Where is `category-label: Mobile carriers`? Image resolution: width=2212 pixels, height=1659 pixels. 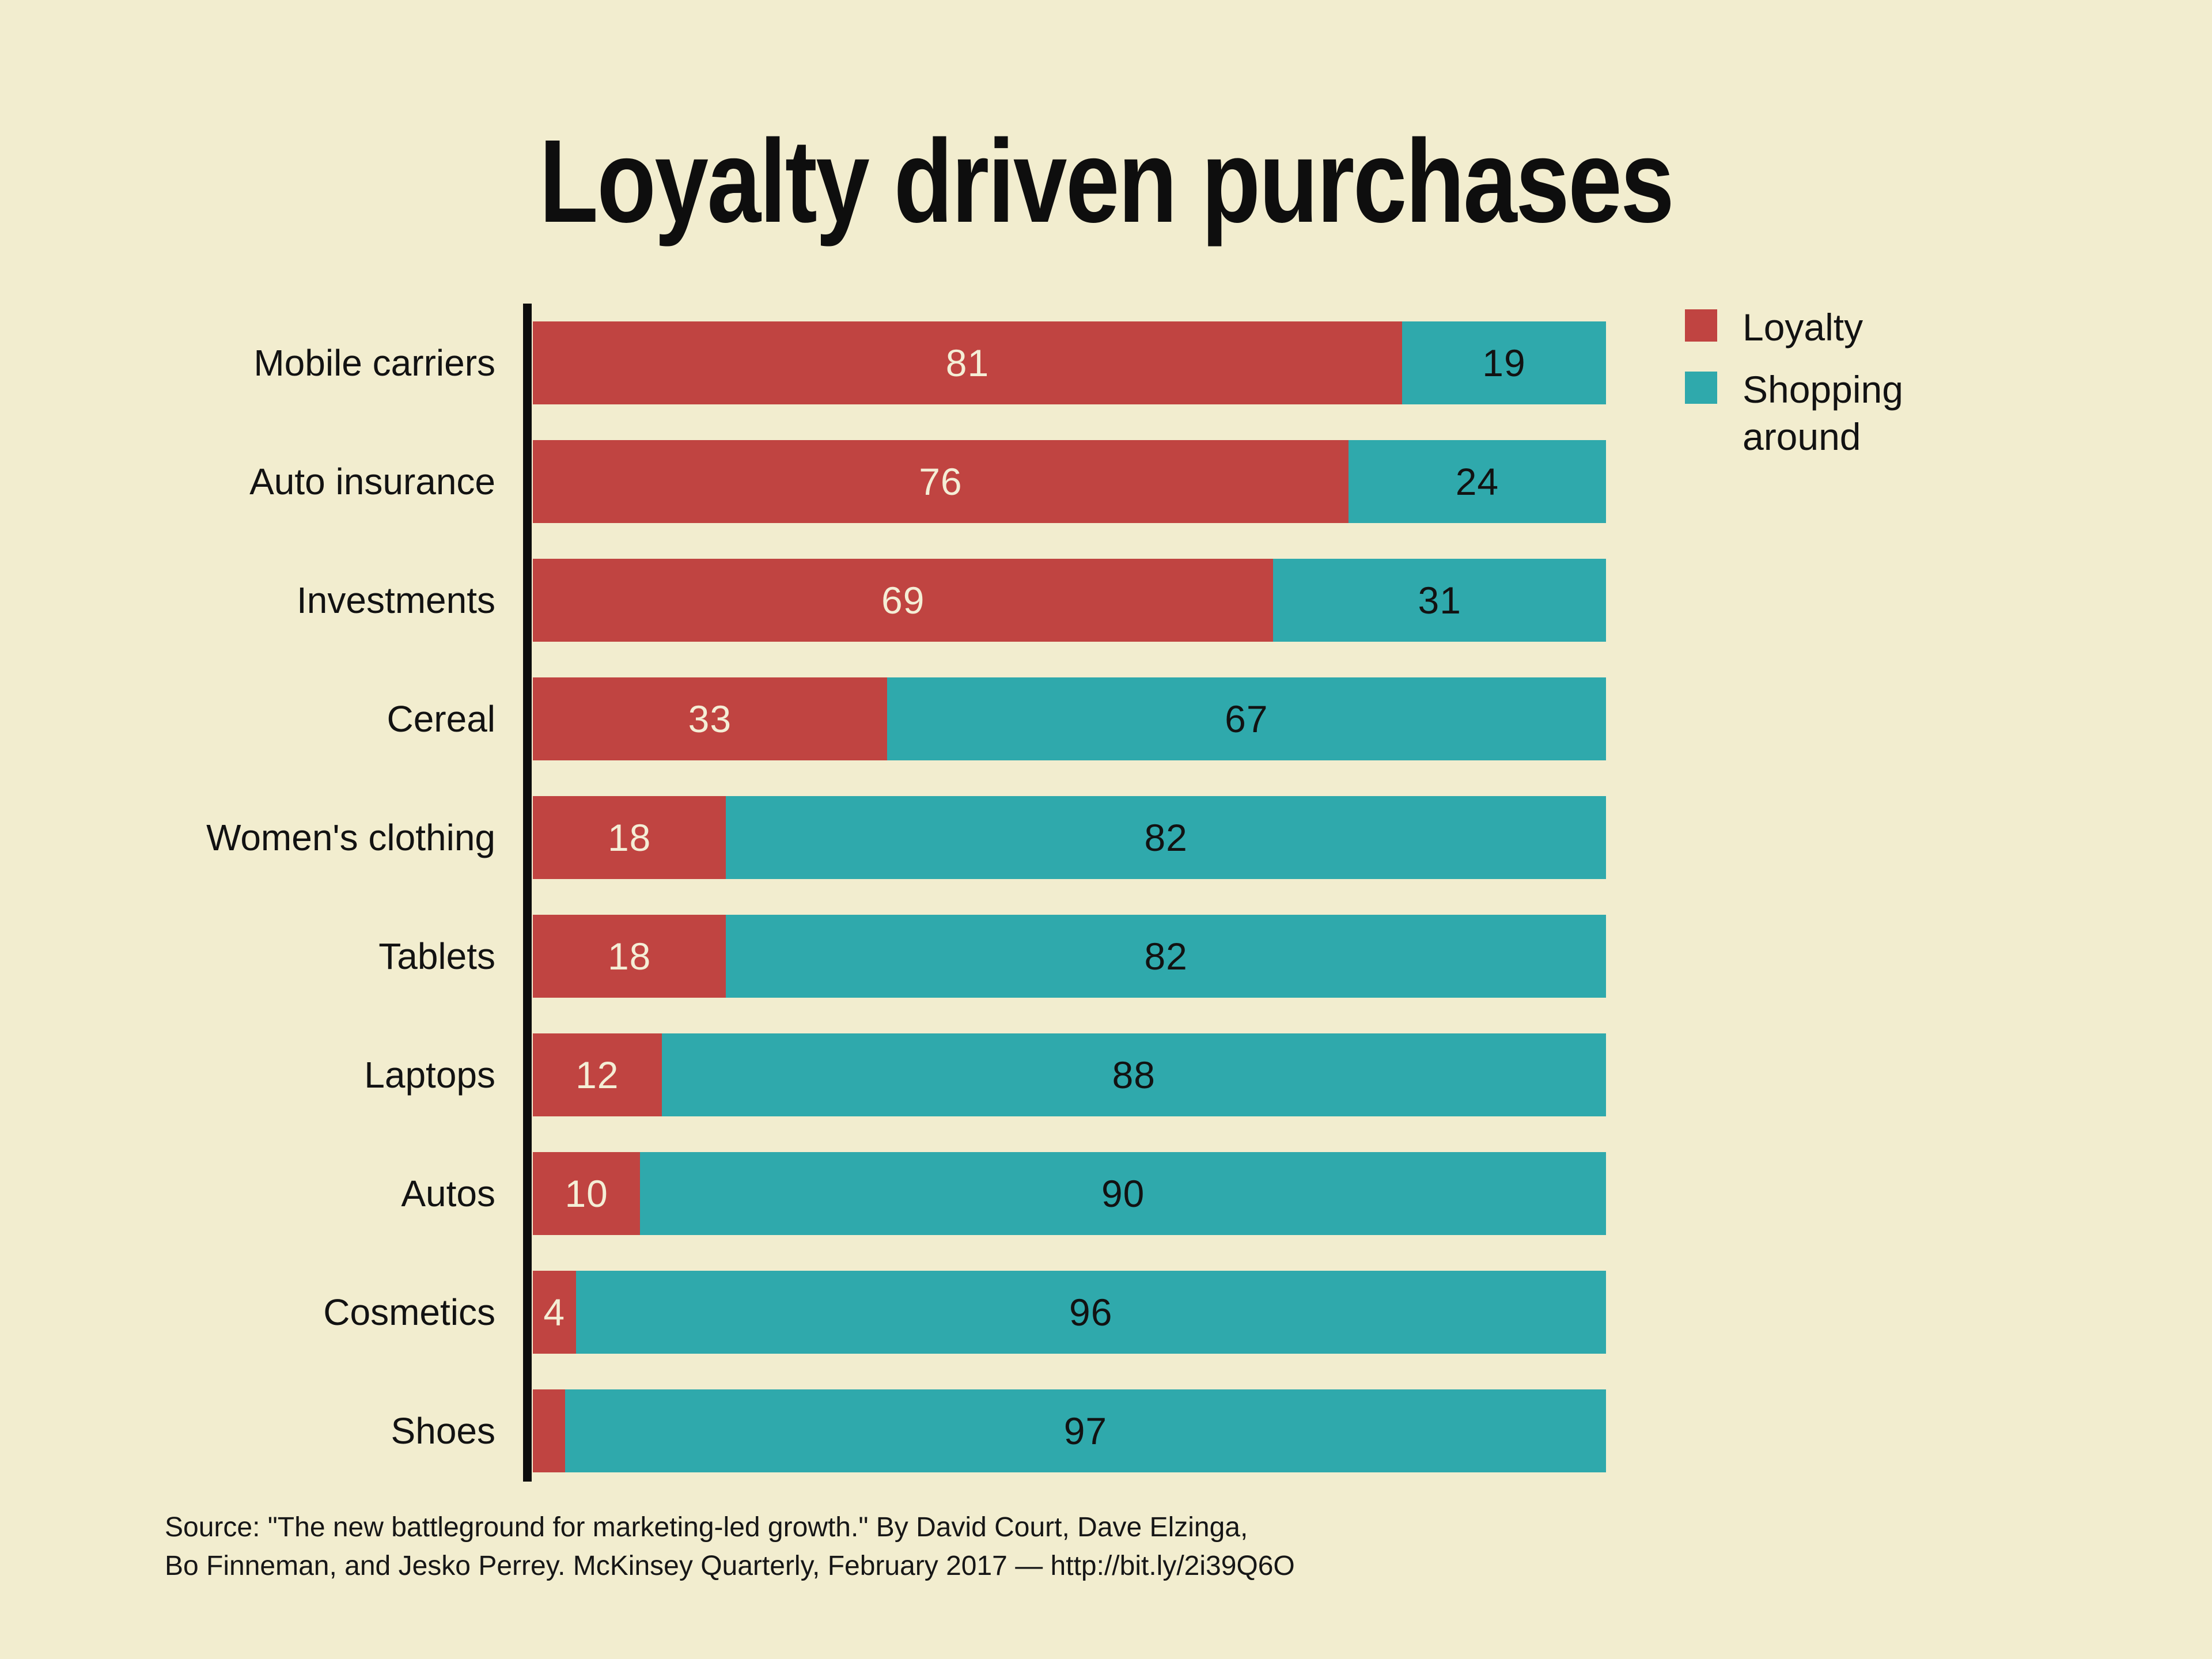 category-label: Mobile carriers is located at coordinates (374, 363).